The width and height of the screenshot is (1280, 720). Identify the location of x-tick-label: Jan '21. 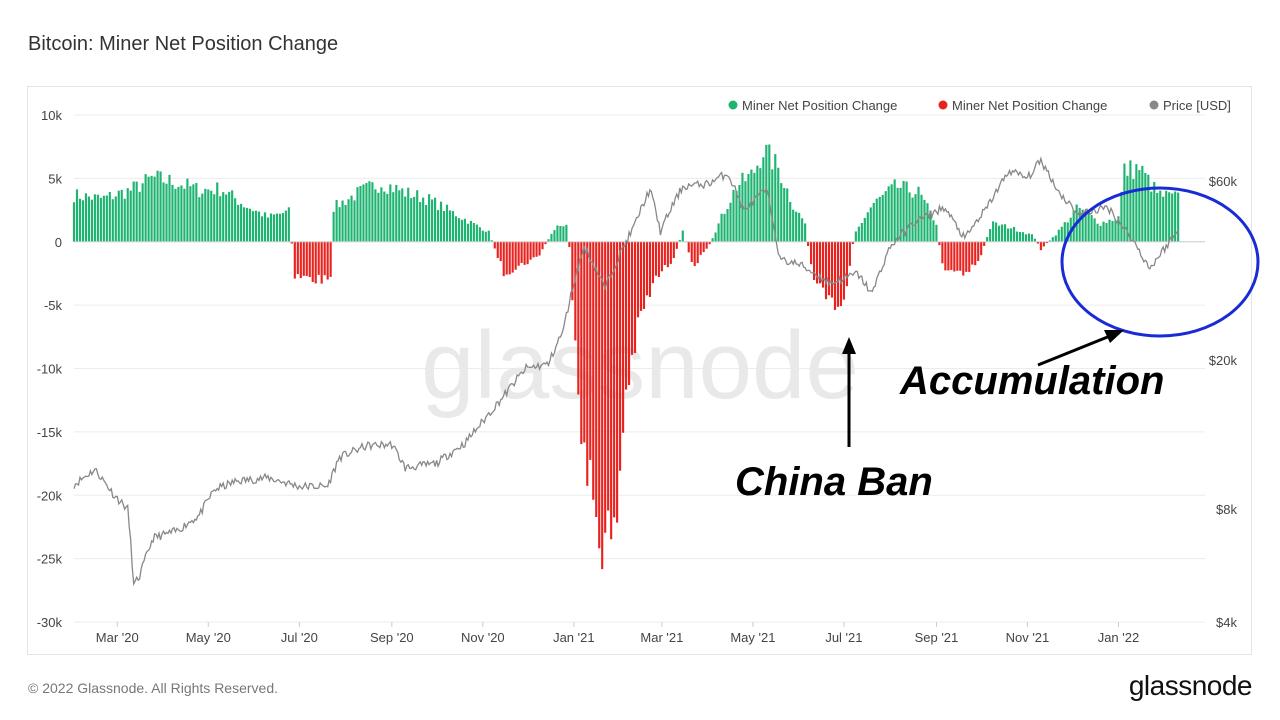
(574, 637).